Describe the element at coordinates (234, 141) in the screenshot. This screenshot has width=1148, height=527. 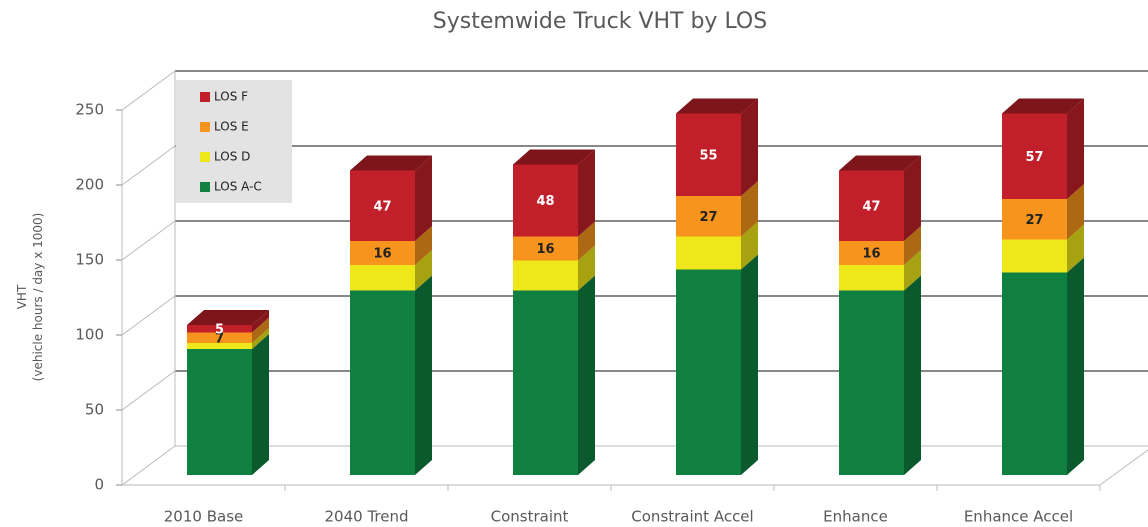
I see `legend-box` at that location.